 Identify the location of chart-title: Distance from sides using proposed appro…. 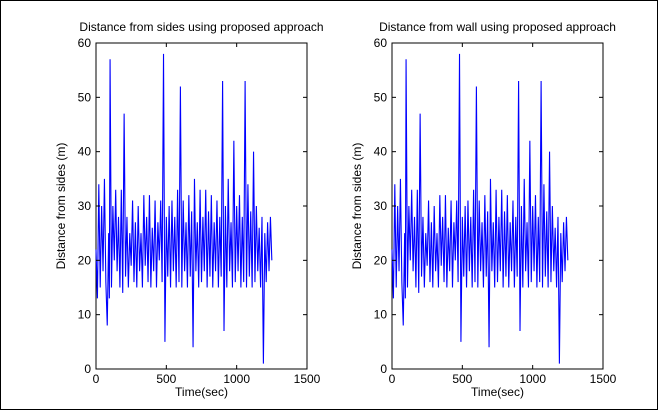
(201, 27).